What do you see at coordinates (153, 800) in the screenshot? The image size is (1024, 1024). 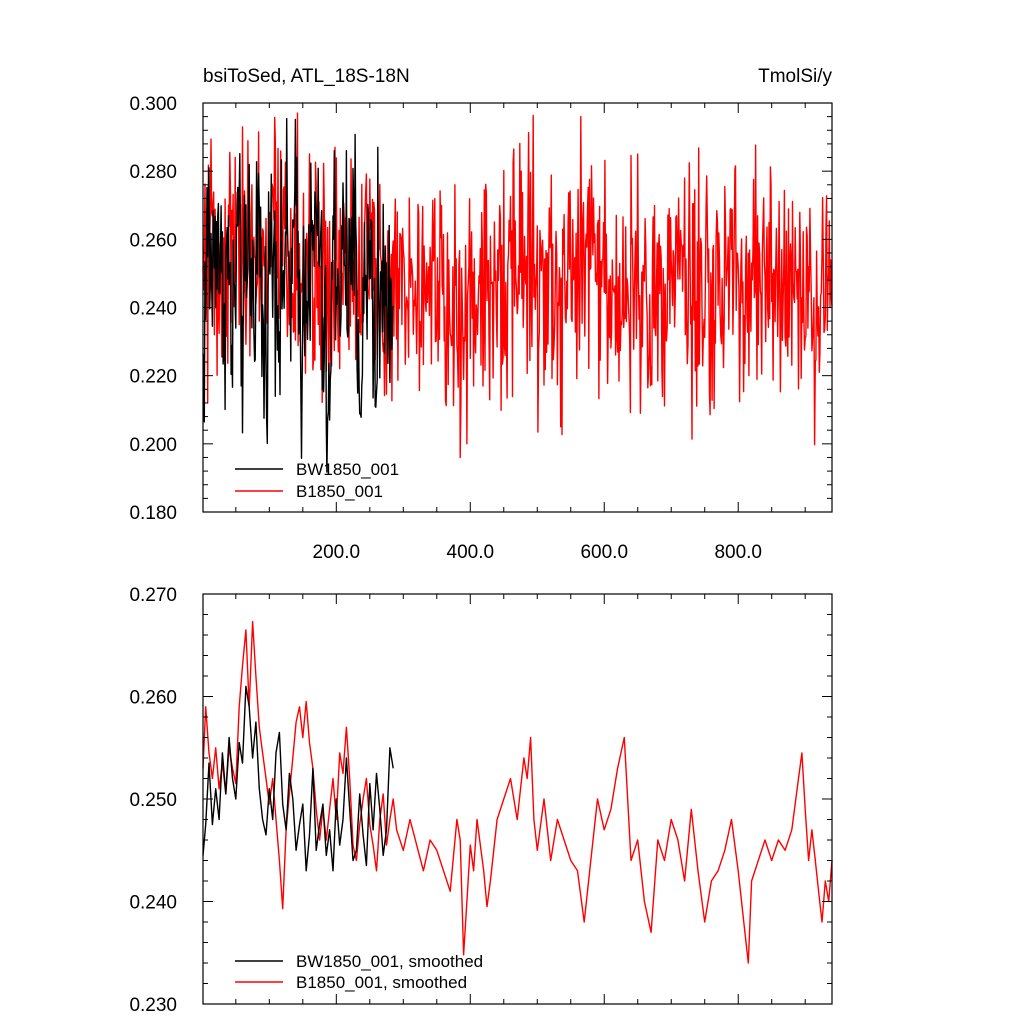 I see `y-tick-label: 0.250` at bounding box center [153, 800].